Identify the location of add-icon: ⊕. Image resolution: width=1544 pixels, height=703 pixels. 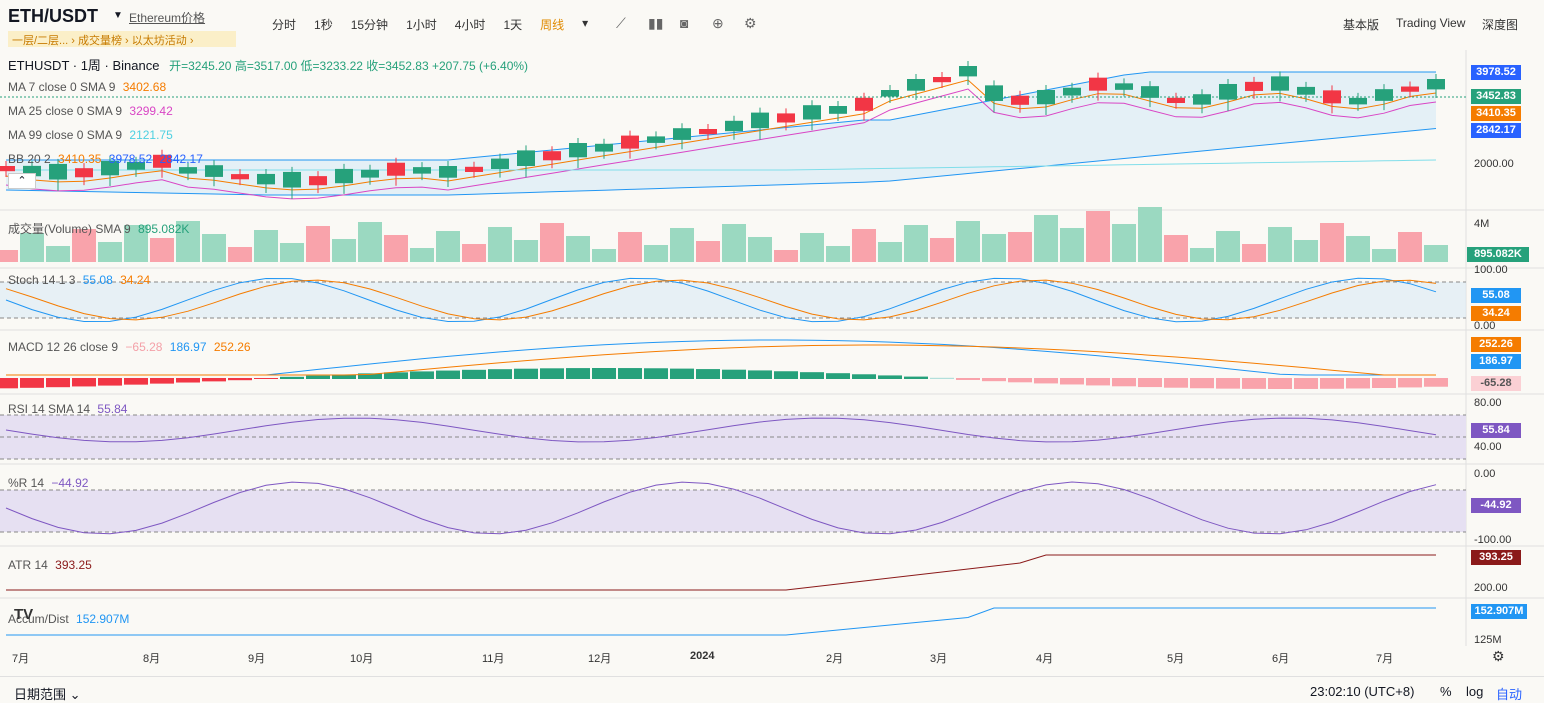
(718, 23).